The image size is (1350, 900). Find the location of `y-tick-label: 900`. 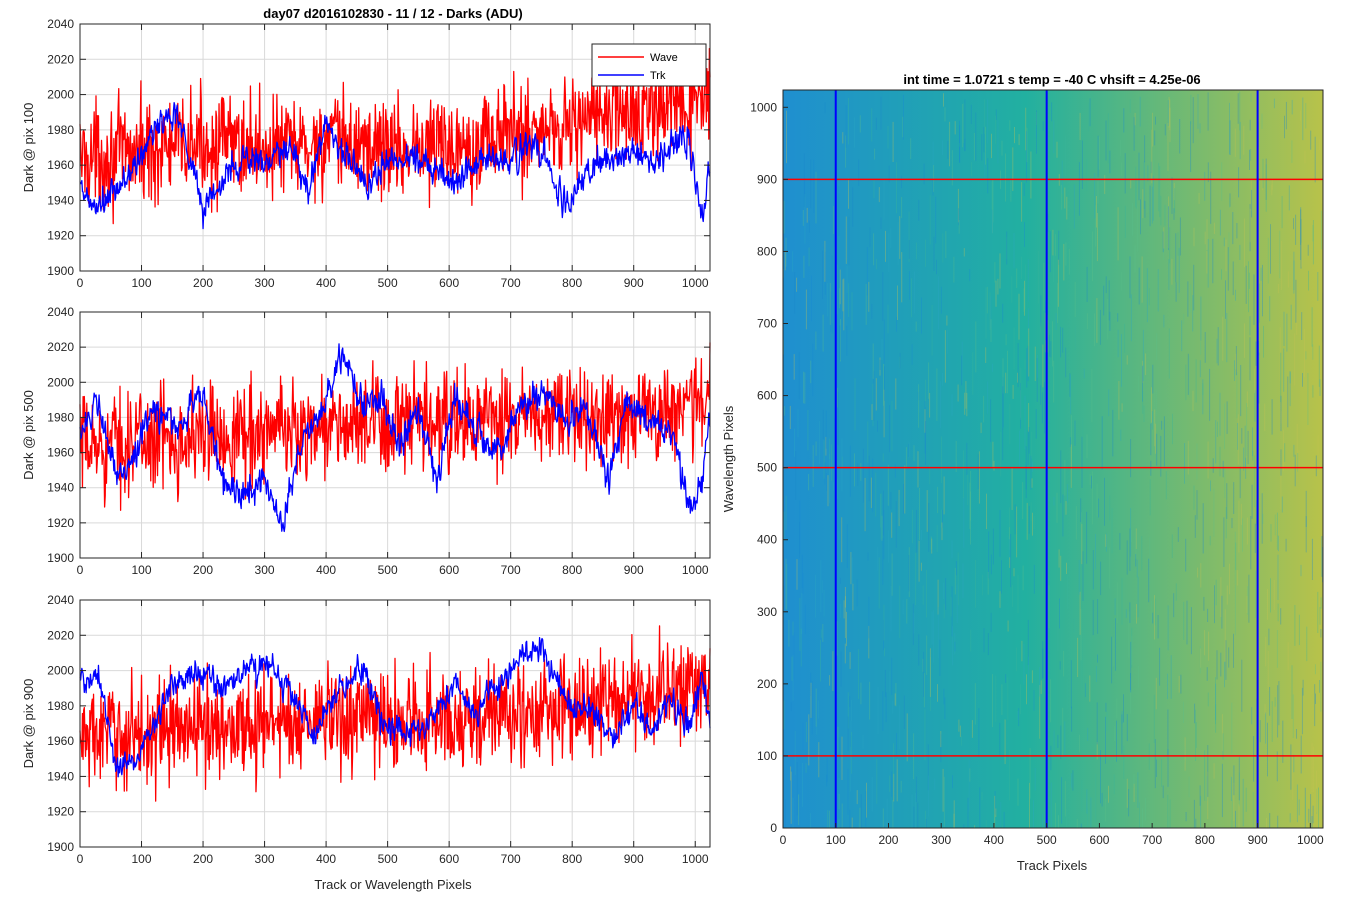

y-tick-label: 900 is located at coordinates (767, 179).